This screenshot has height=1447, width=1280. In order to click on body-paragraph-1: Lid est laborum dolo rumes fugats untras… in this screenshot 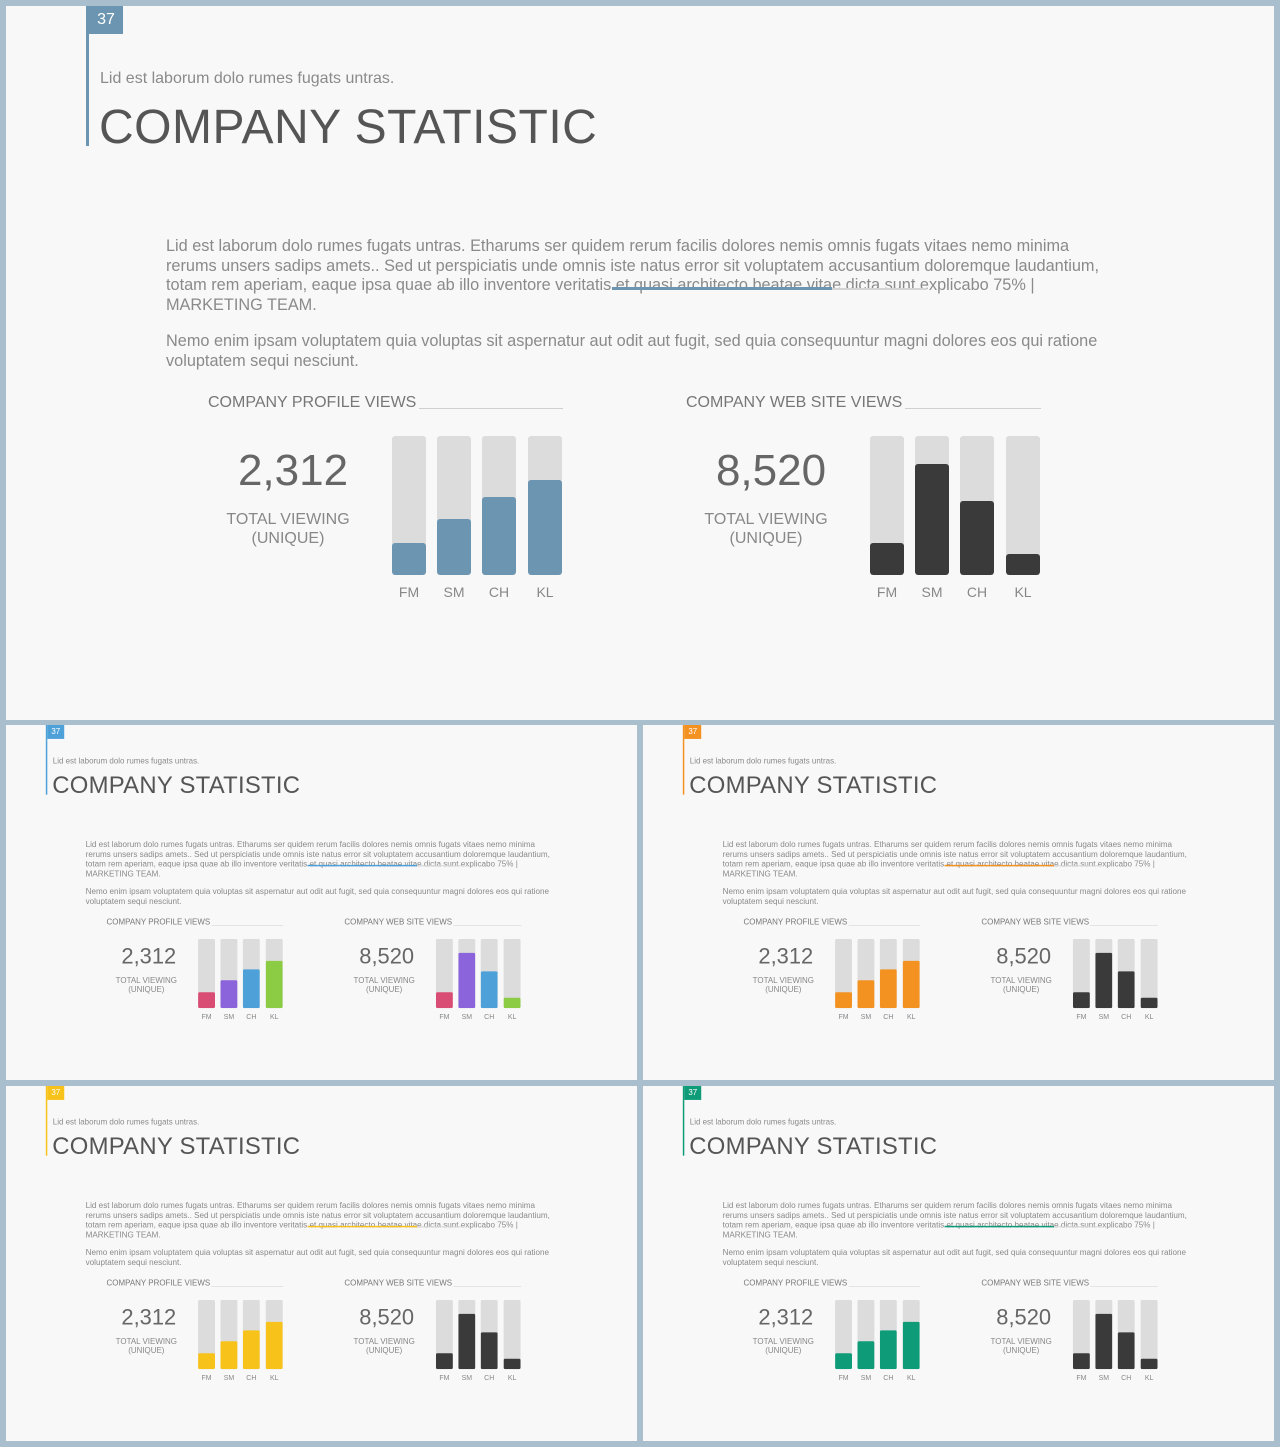, I will do `click(954, 859)`.